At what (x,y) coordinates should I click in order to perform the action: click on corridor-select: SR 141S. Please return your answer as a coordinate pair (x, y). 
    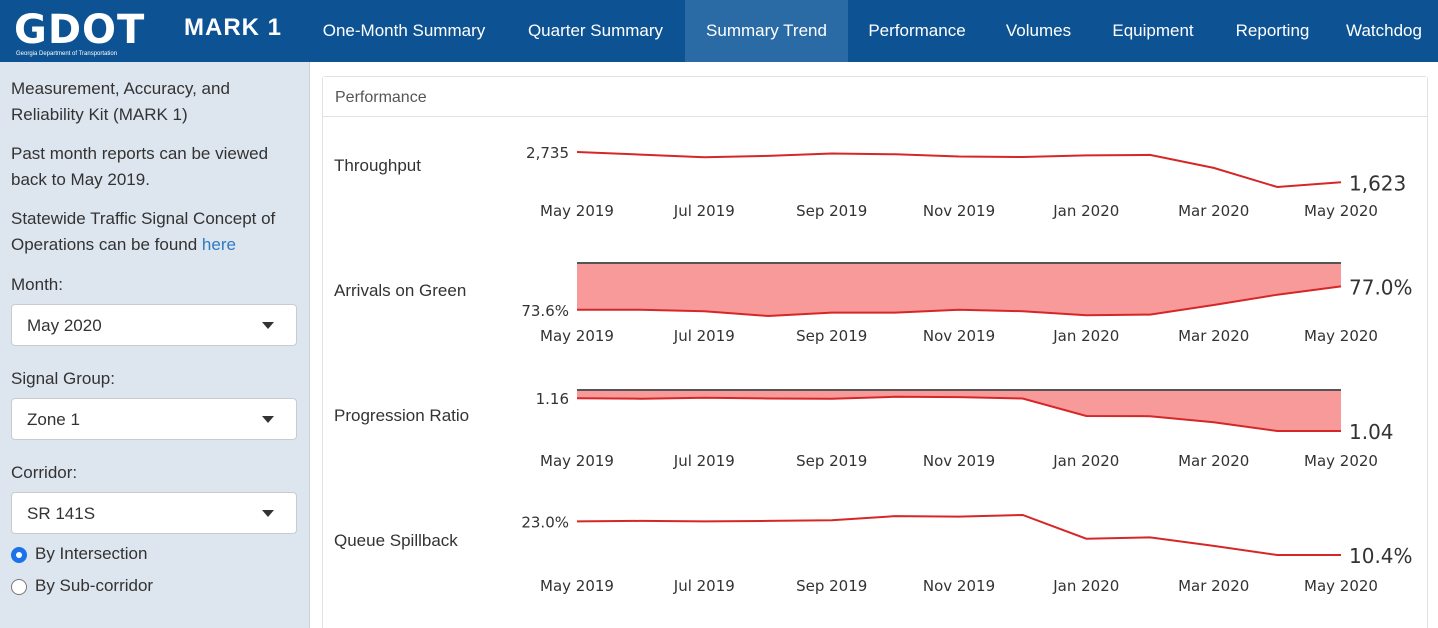
    Looking at the image, I should click on (154, 513).